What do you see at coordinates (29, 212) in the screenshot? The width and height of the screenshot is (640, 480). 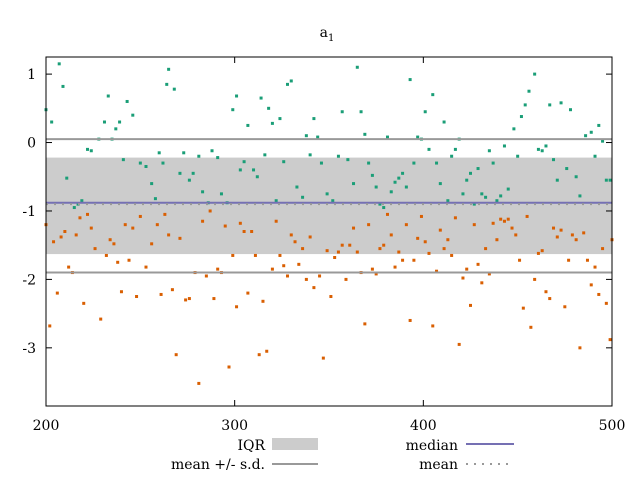 I see `y-tick-label: -1` at bounding box center [29, 212].